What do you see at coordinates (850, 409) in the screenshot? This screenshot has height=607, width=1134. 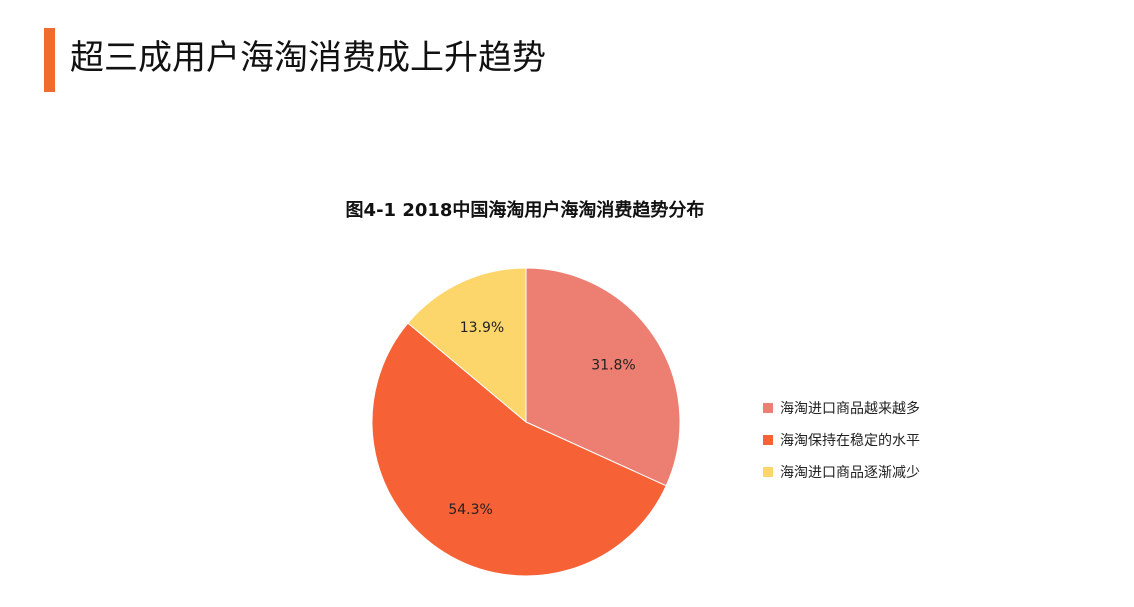 I see `legend-label: 海淘进口商品越来越多` at bounding box center [850, 409].